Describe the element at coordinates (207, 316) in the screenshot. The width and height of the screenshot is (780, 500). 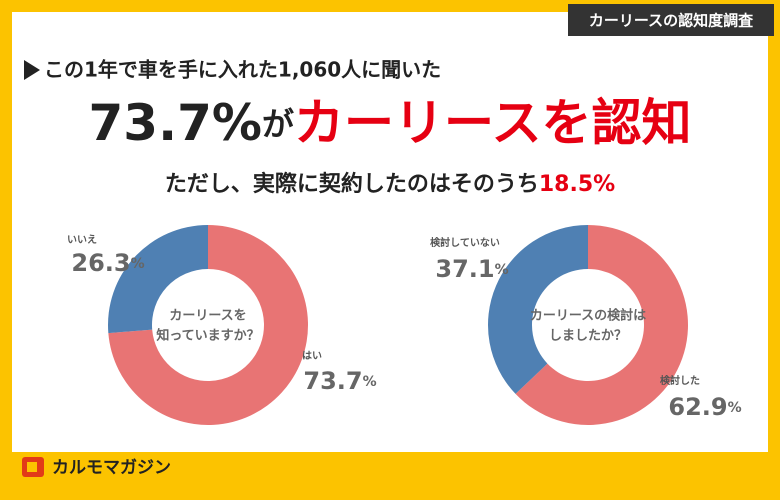
I see `chart-title: カーリースを` at that location.